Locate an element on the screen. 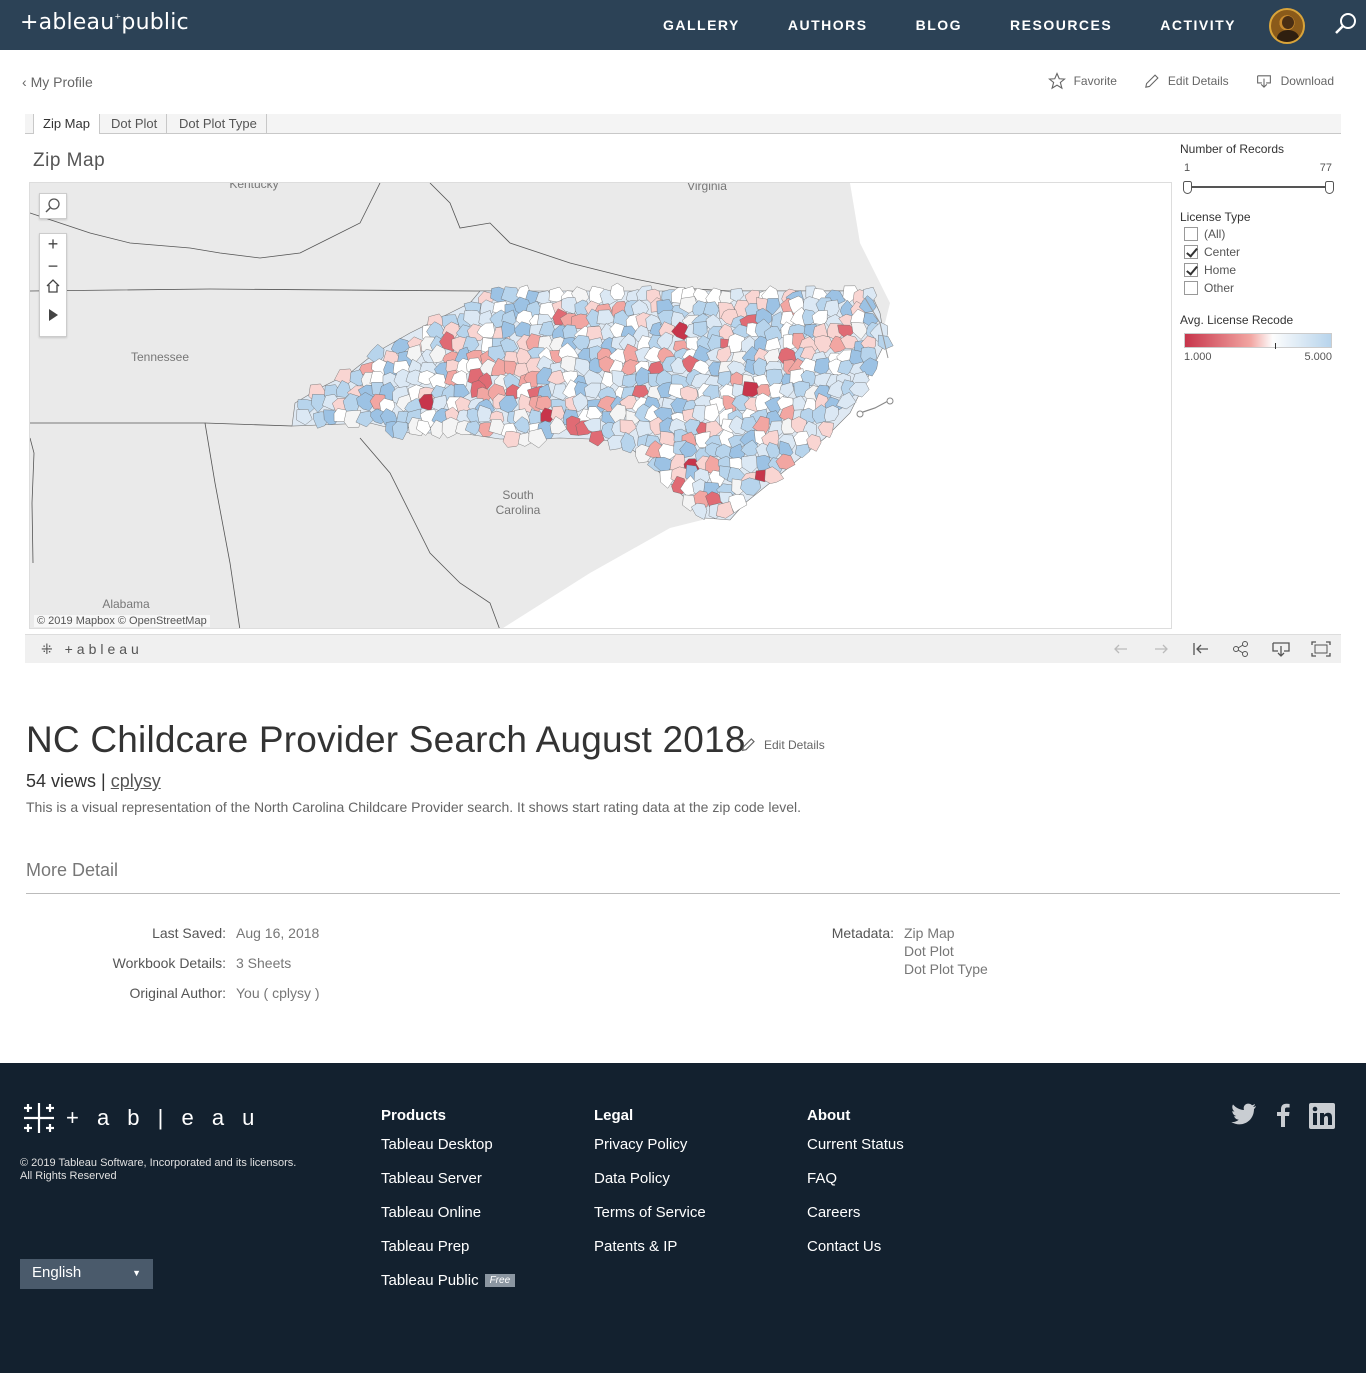 The width and height of the screenshot is (1366, 1373). facebook-icon is located at coordinates (1283, 1117).